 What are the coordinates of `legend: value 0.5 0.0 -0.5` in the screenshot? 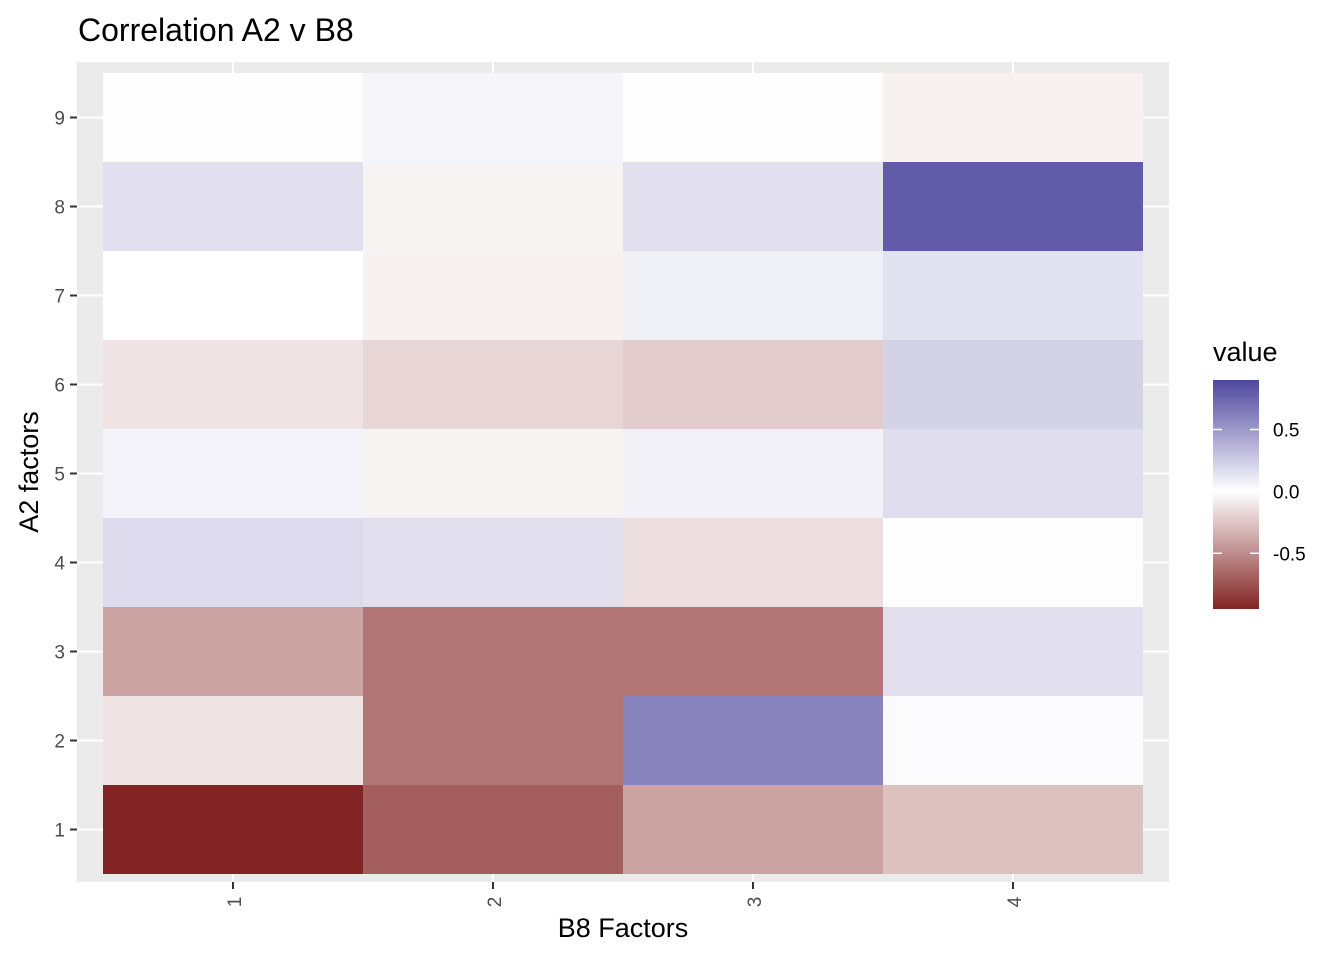 It's located at (1259, 473).